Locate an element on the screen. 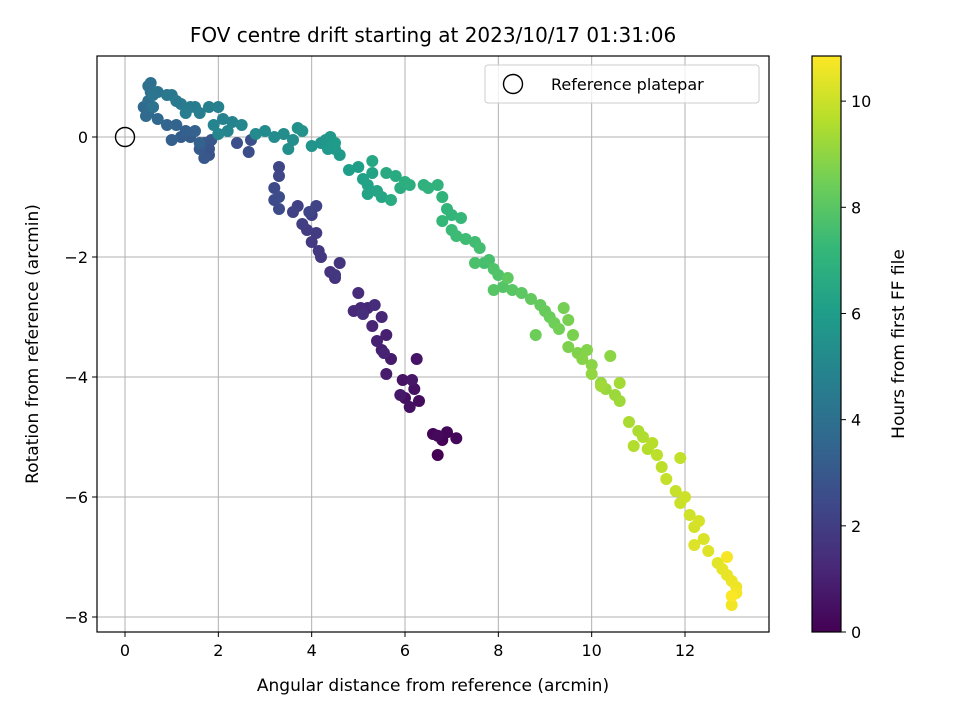 The width and height of the screenshot is (960, 720). colorbar-tick-label: 0 is located at coordinates (856, 632).